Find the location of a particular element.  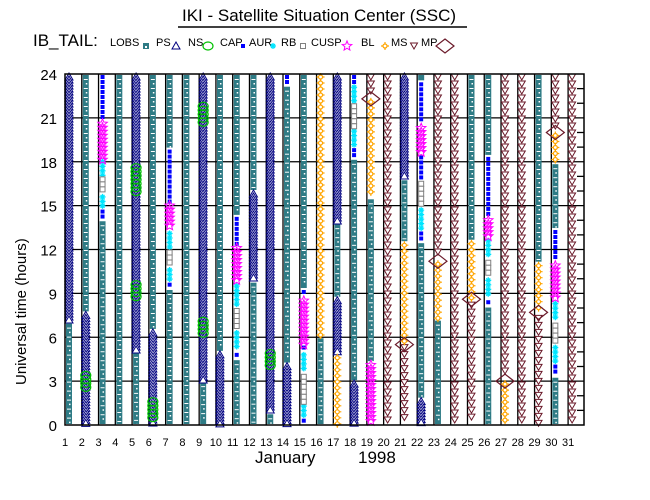

x-tick-label: 7 is located at coordinates (166, 443).